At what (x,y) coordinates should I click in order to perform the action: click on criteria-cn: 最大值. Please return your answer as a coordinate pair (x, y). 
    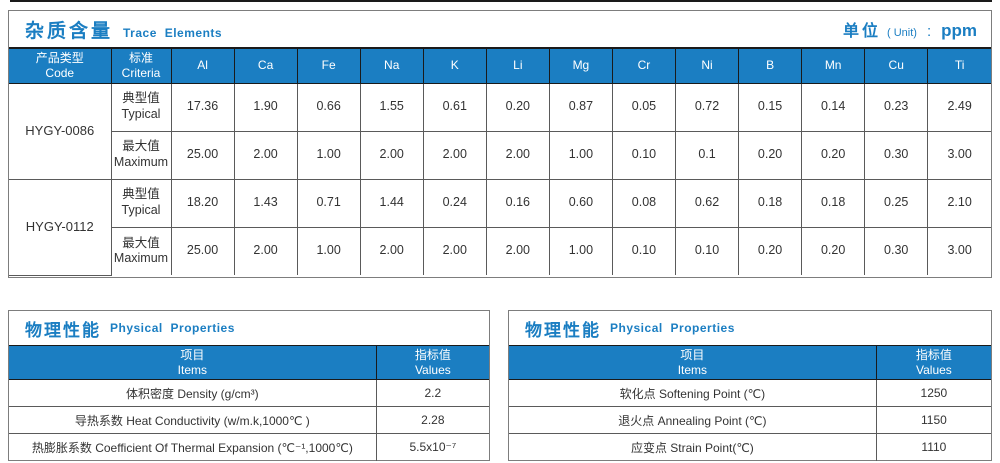
    Looking at the image, I should click on (141, 242).